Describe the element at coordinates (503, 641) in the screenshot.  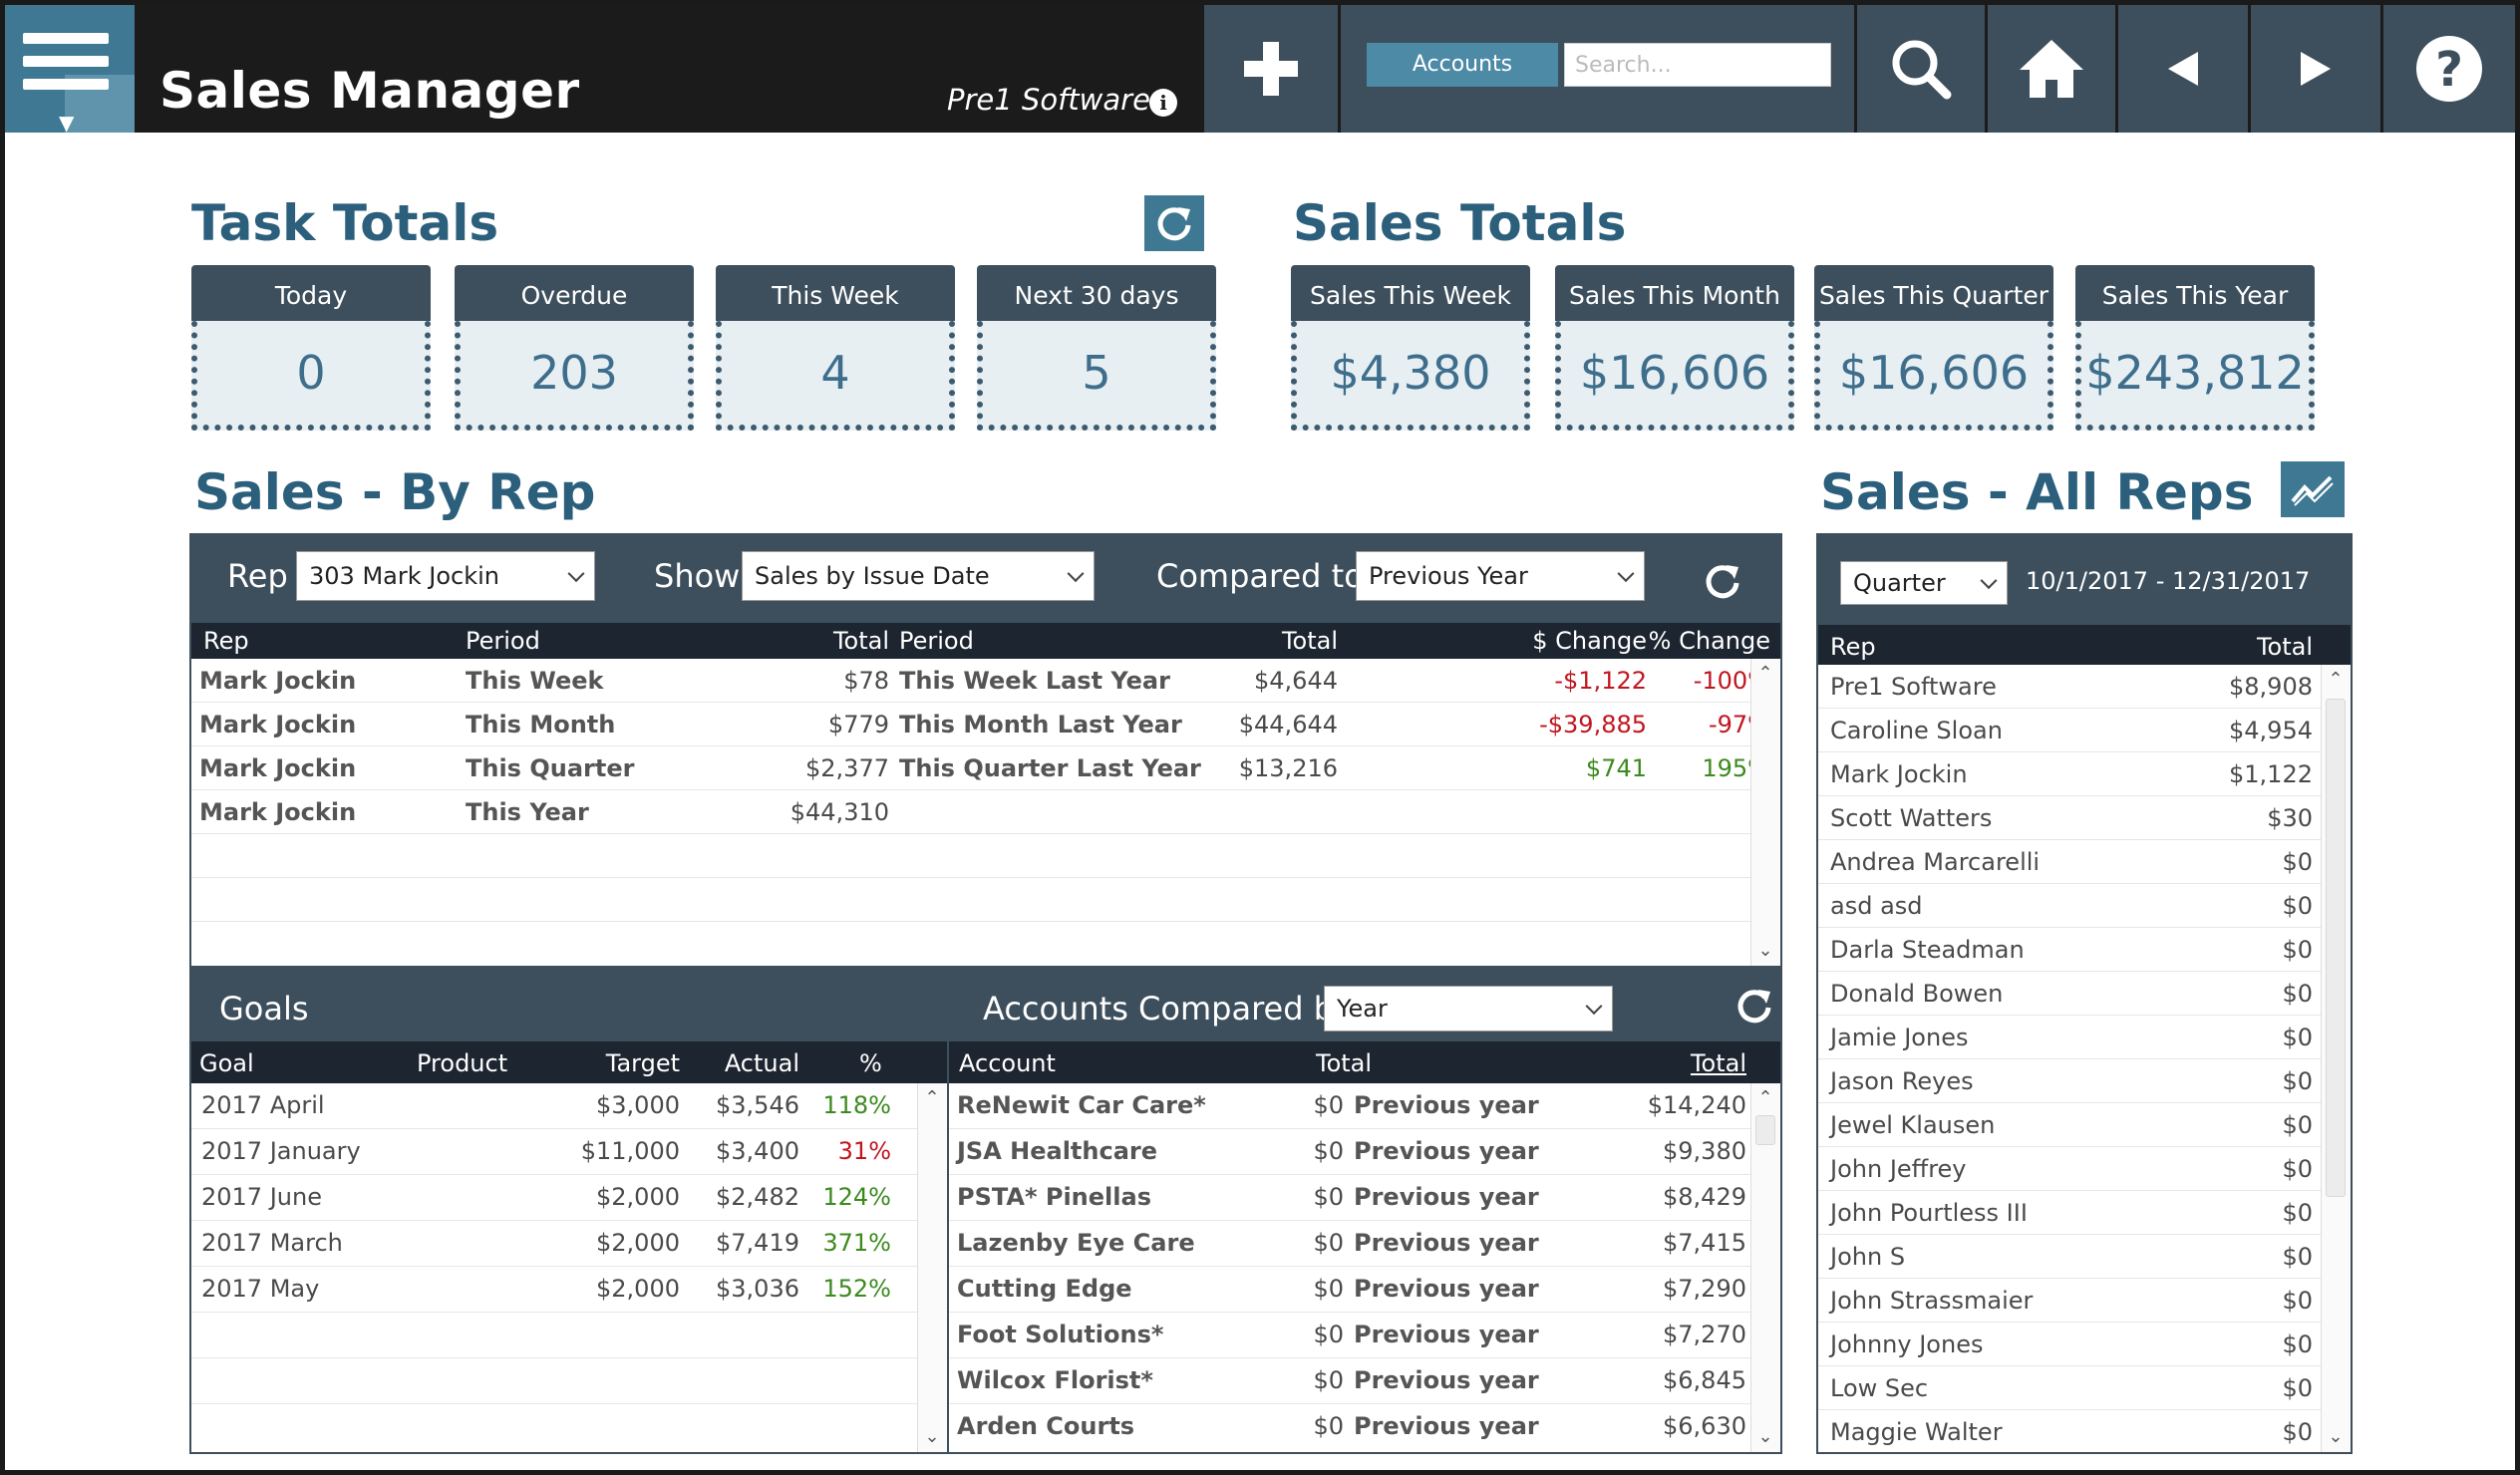
I see `col-period: Period` at that location.